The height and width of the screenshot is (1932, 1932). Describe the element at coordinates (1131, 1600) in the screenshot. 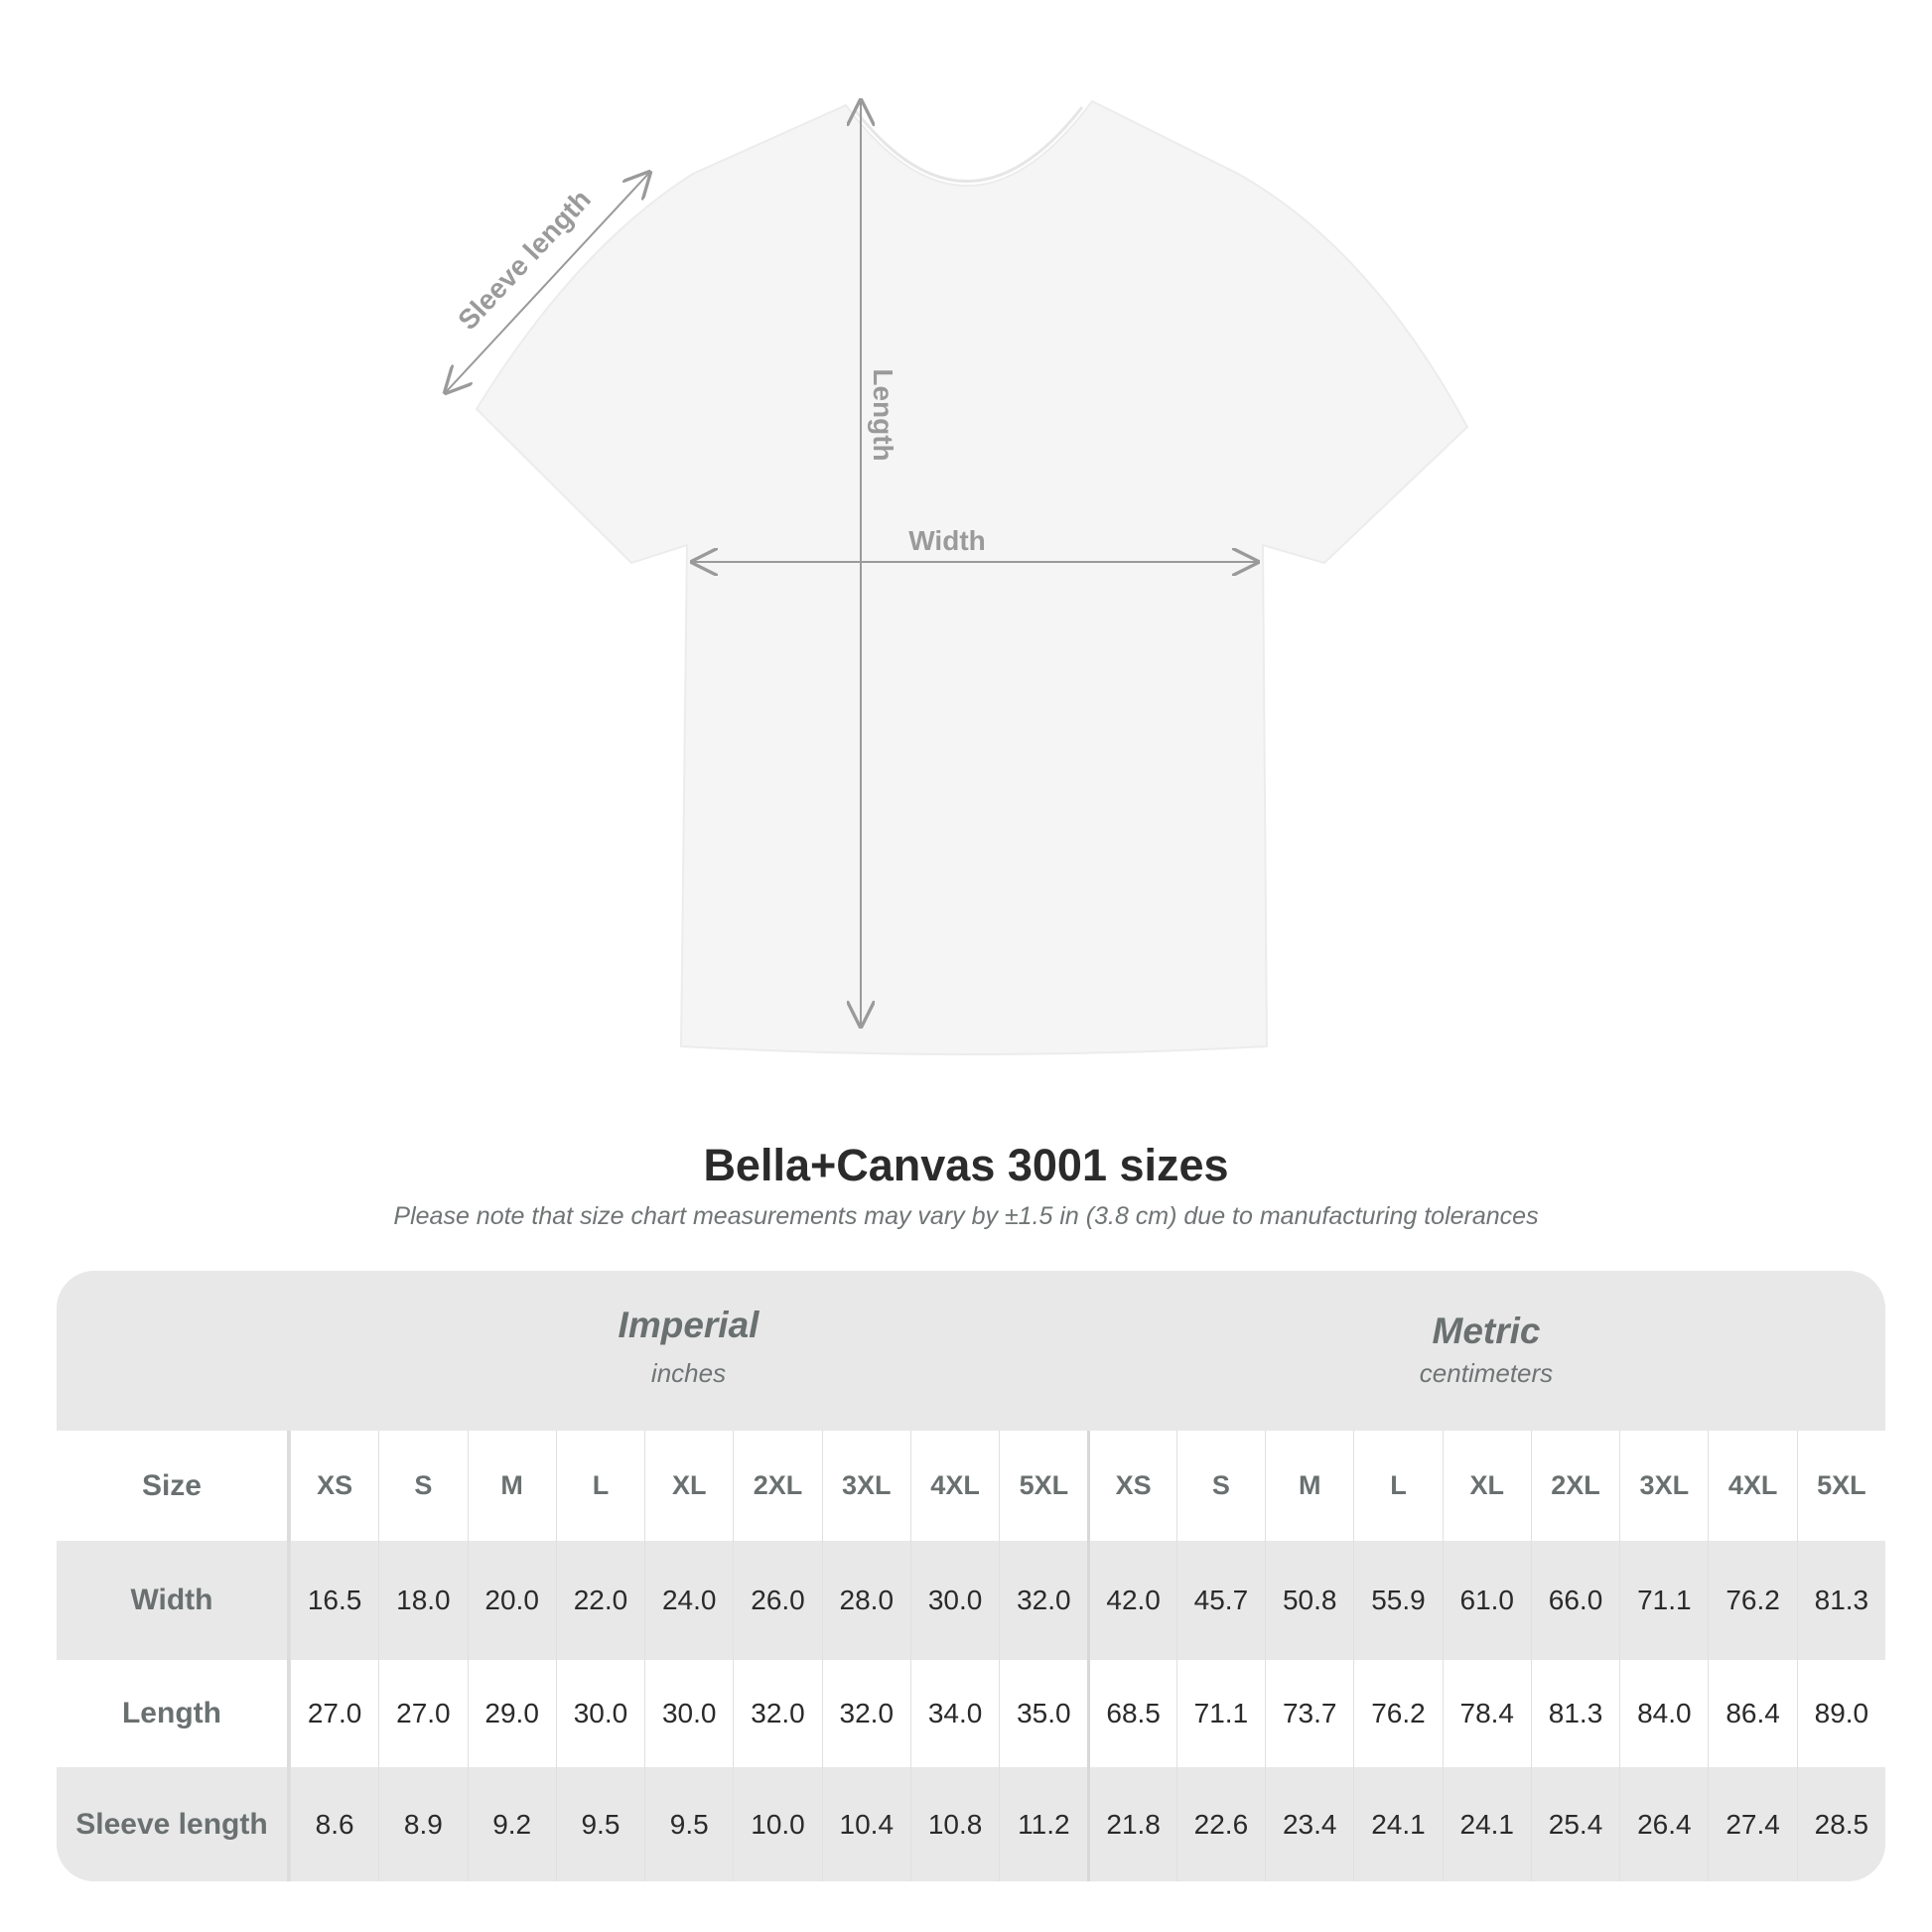

I see `table-cell: 42.0` at that location.